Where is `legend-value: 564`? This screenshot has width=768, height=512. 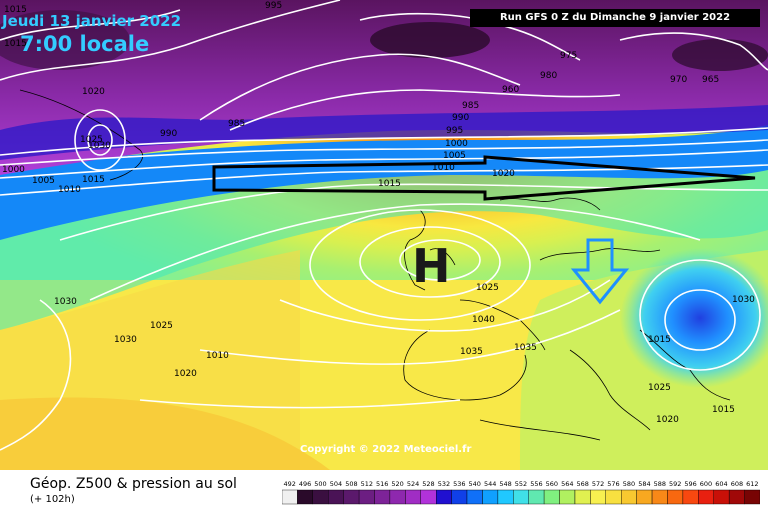
legend-value: 564 is located at coordinates (567, 484).